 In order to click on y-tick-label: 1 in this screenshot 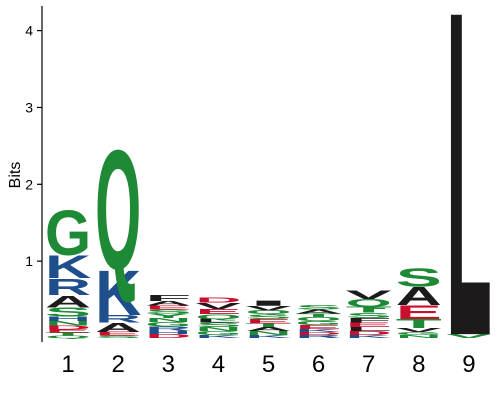, I will do `click(29, 261)`.